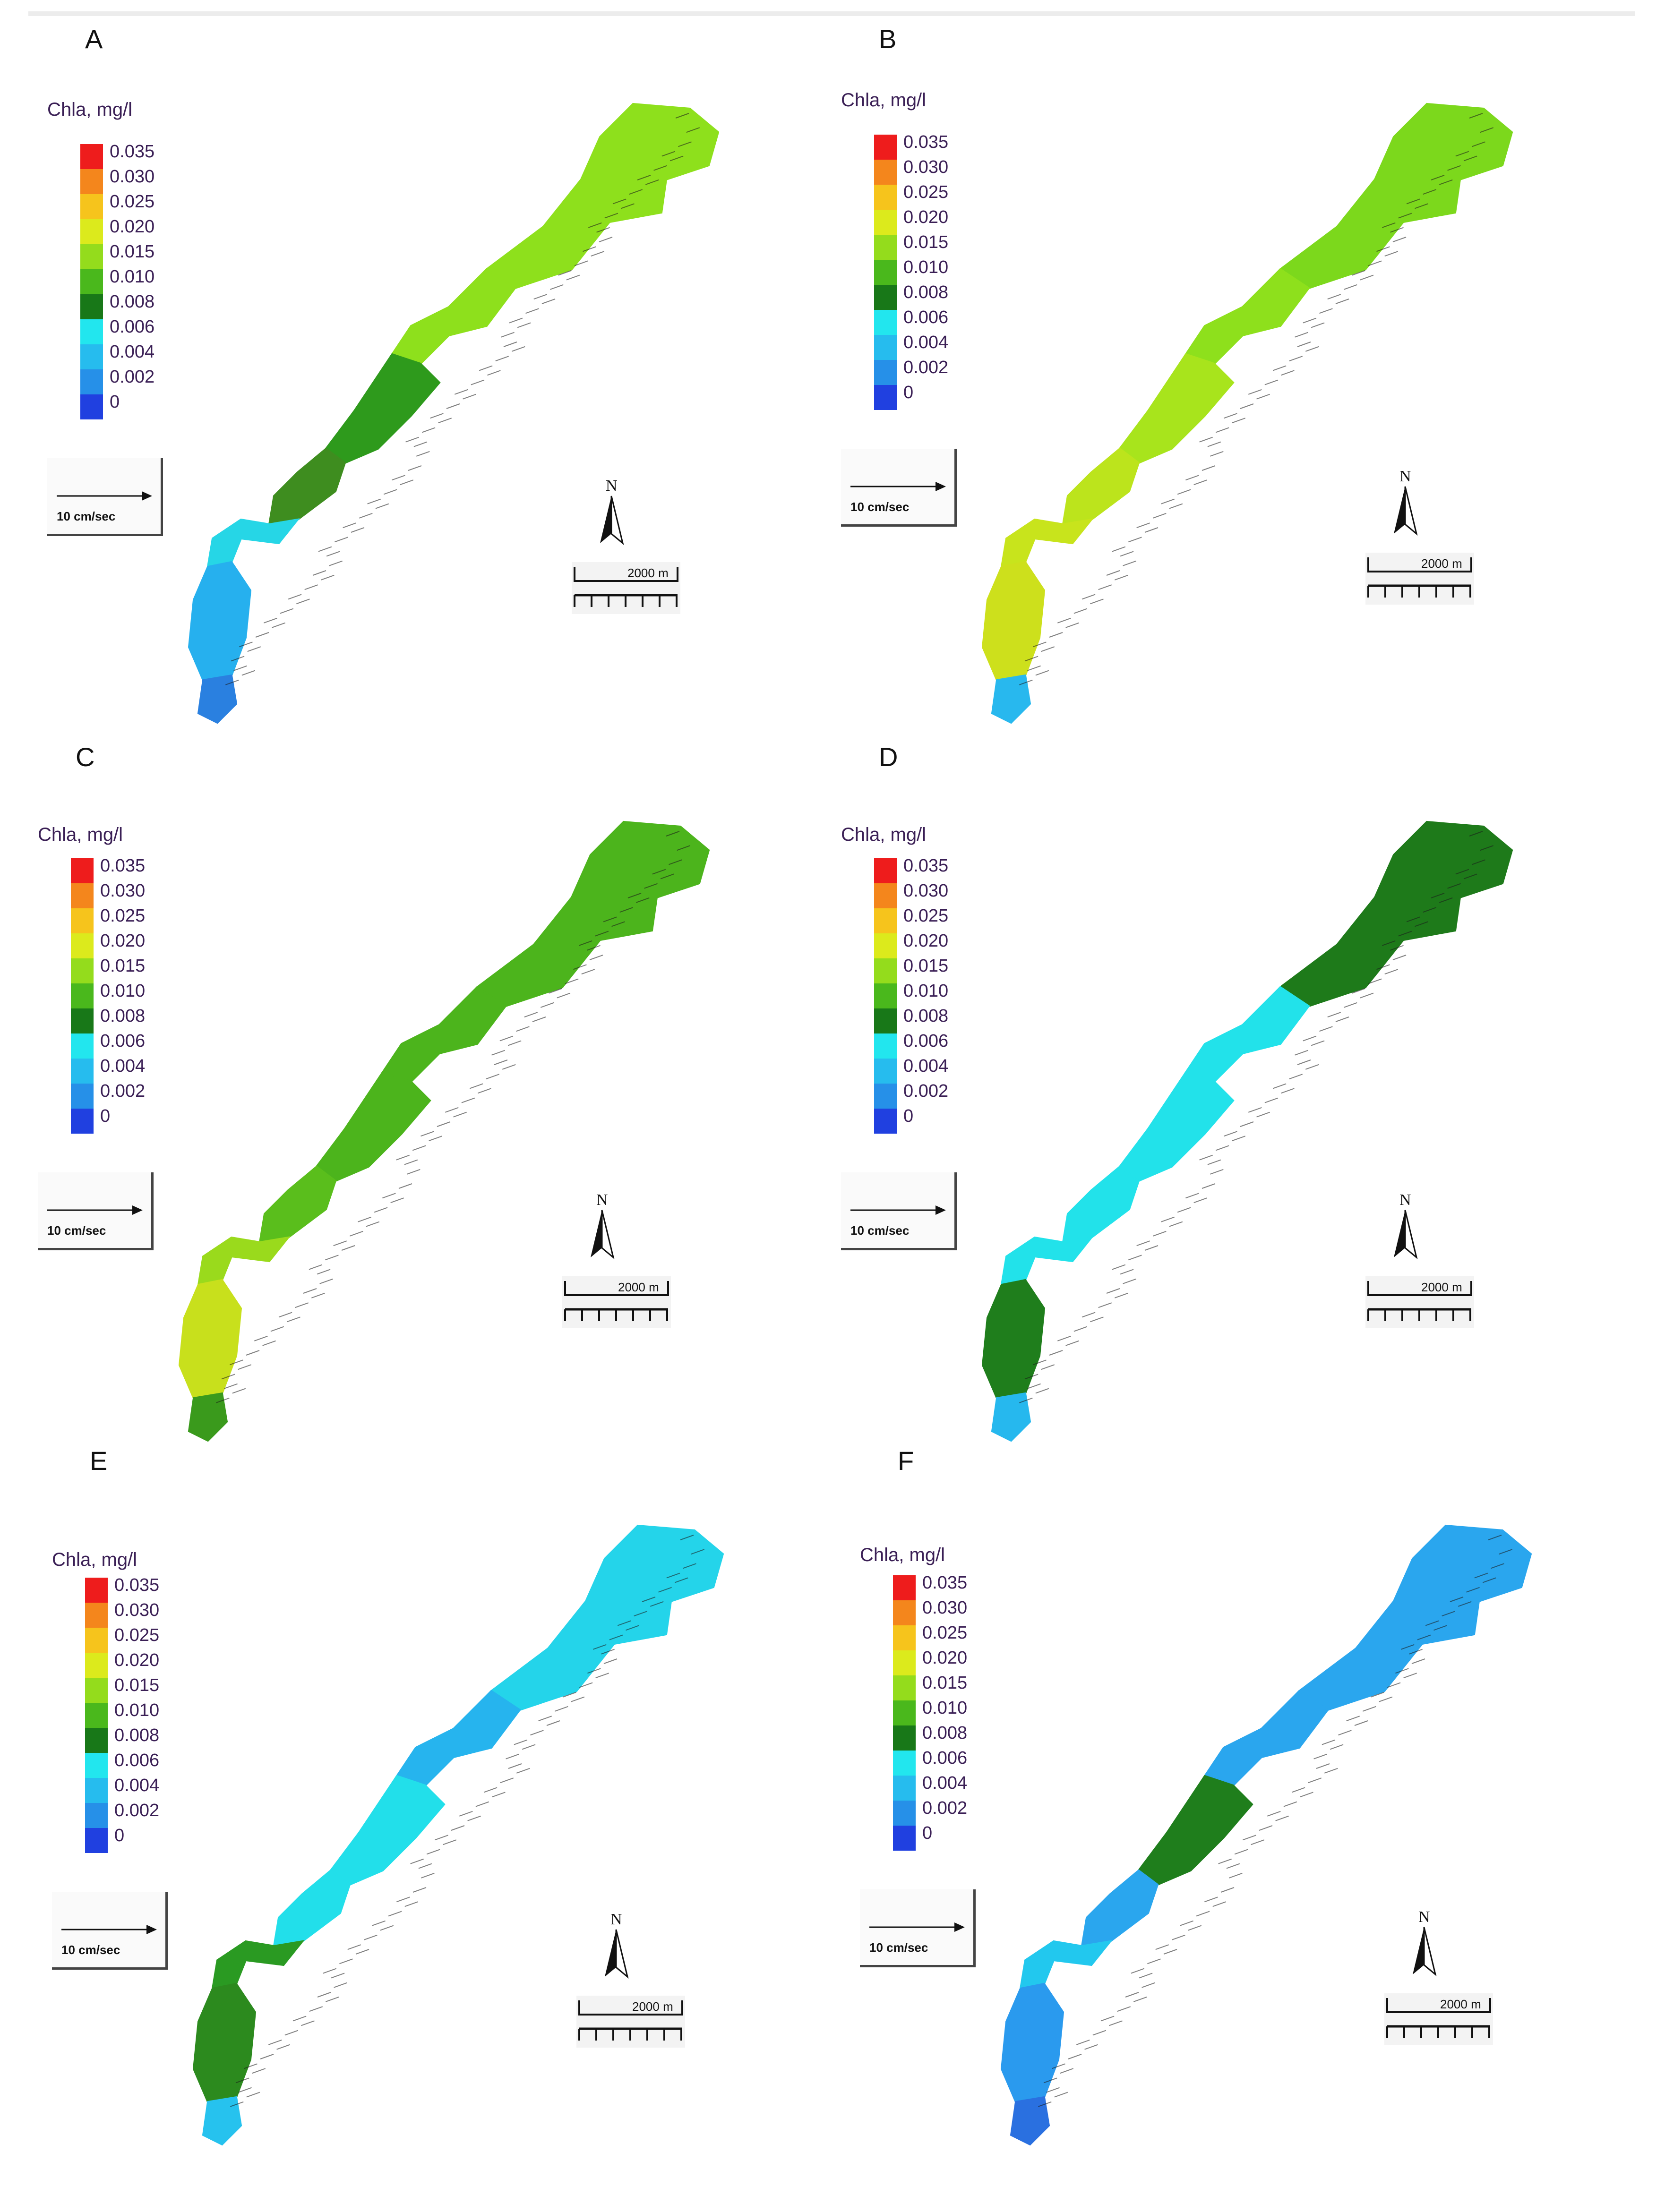 The height and width of the screenshot is (2212, 1665). What do you see at coordinates (82, 996) in the screenshot?
I see `colorbar` at bounding box center [82, 996].